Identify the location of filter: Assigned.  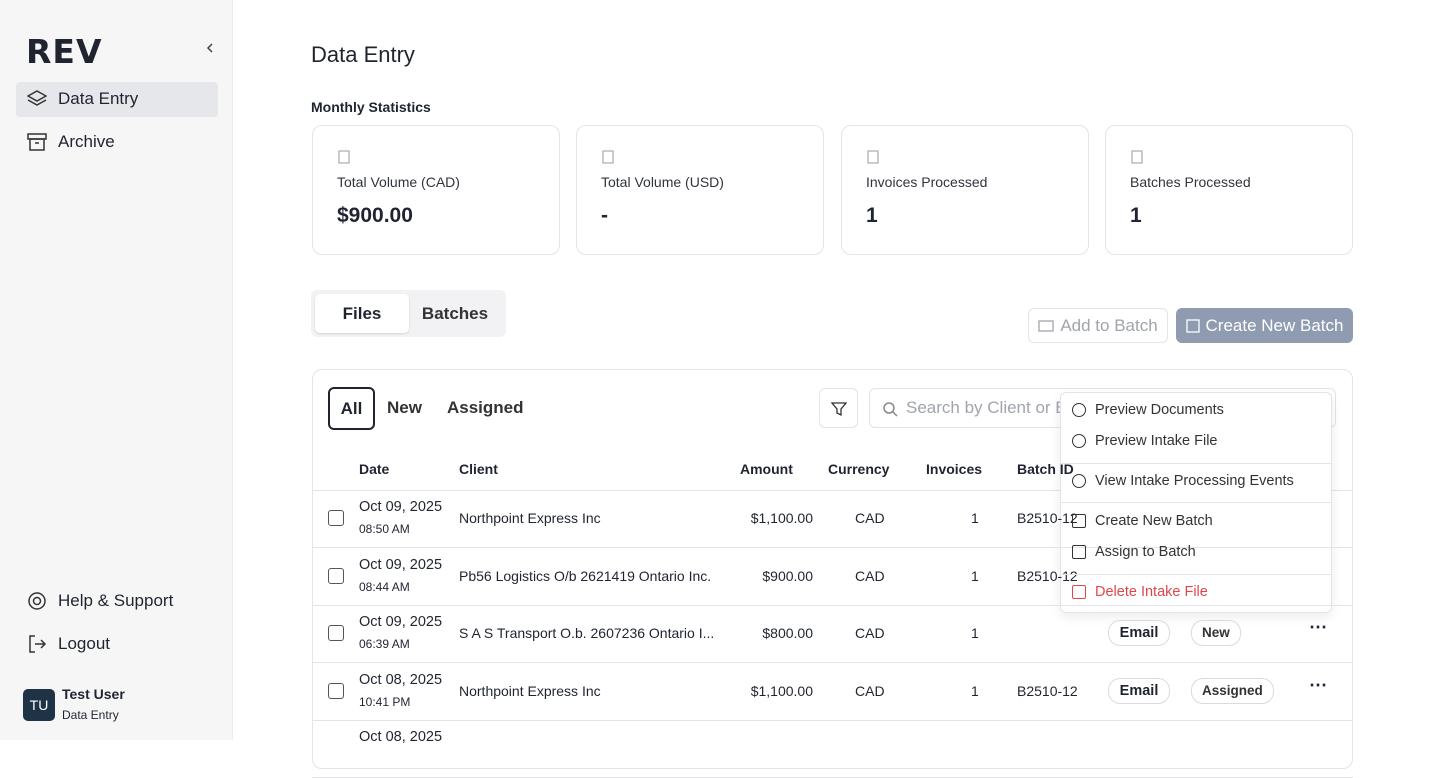
(485, 407).